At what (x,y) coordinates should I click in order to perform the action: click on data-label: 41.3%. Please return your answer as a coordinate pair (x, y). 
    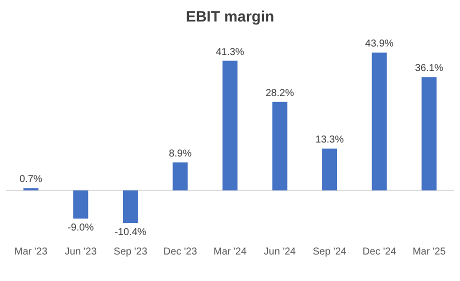
    Looking at the image, I should click on (230, 52).